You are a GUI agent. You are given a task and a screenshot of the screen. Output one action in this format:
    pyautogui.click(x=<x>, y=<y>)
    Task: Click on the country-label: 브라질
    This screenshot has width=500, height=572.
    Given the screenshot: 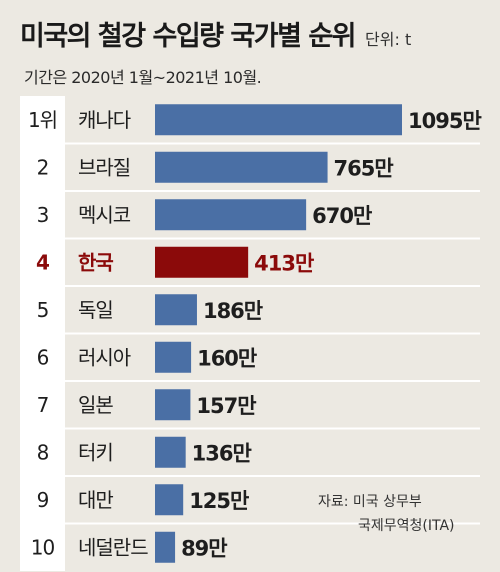 What is the action you would take?
    pyautogui.click(x=104, y=167)
    